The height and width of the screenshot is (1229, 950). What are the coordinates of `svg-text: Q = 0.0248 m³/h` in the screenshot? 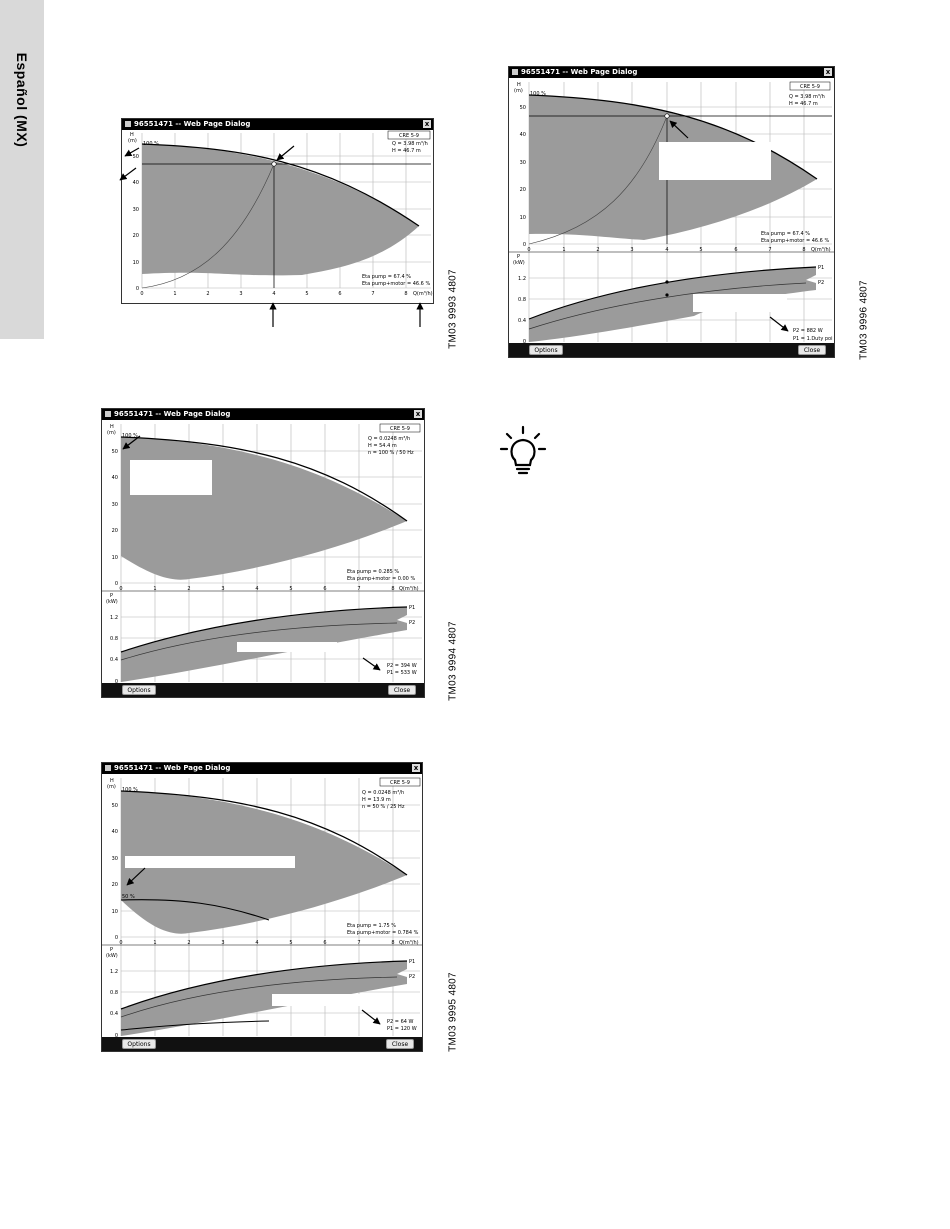 It's located at (389, 439).